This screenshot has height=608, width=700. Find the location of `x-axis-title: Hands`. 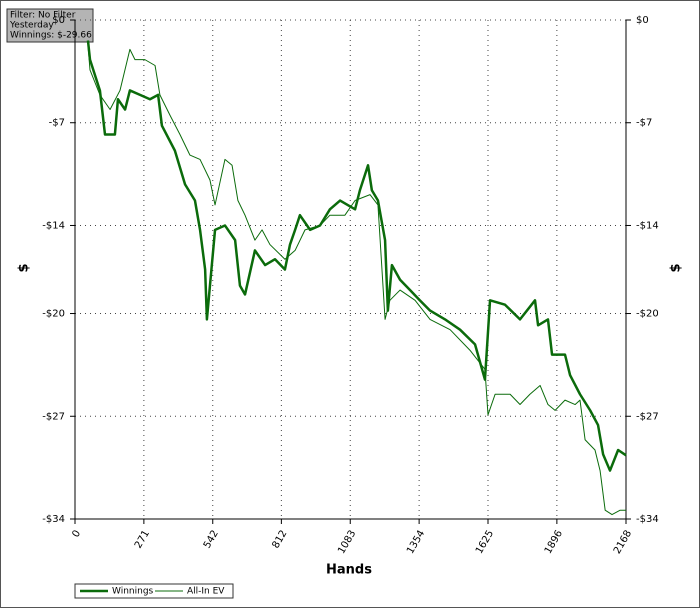

x-axis-title: Hands is located at coordinates (349, 570).